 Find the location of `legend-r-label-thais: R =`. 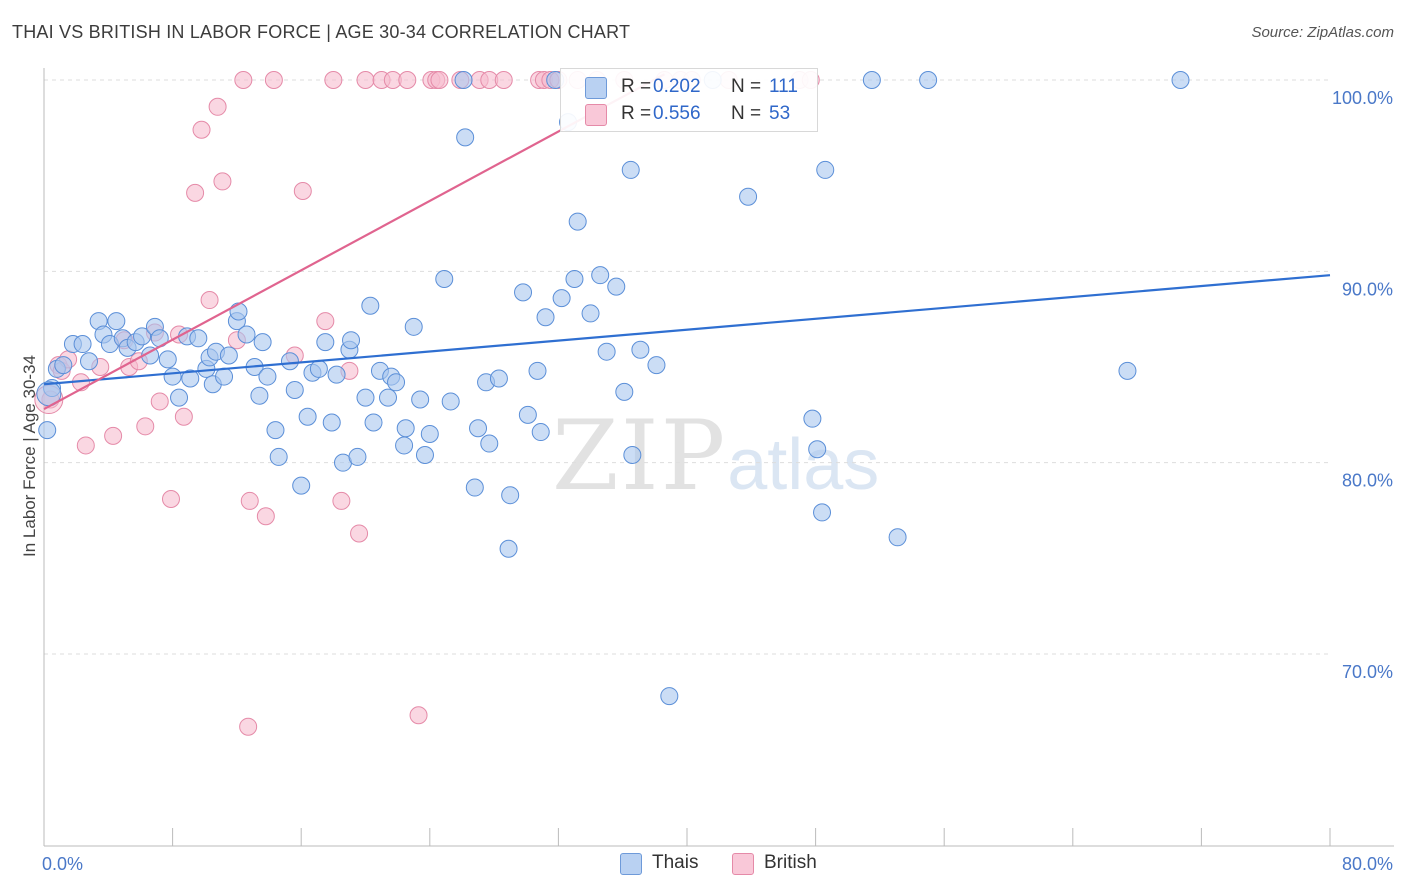

legend-r-label-thais: R = is located at coordinates (636, 86).